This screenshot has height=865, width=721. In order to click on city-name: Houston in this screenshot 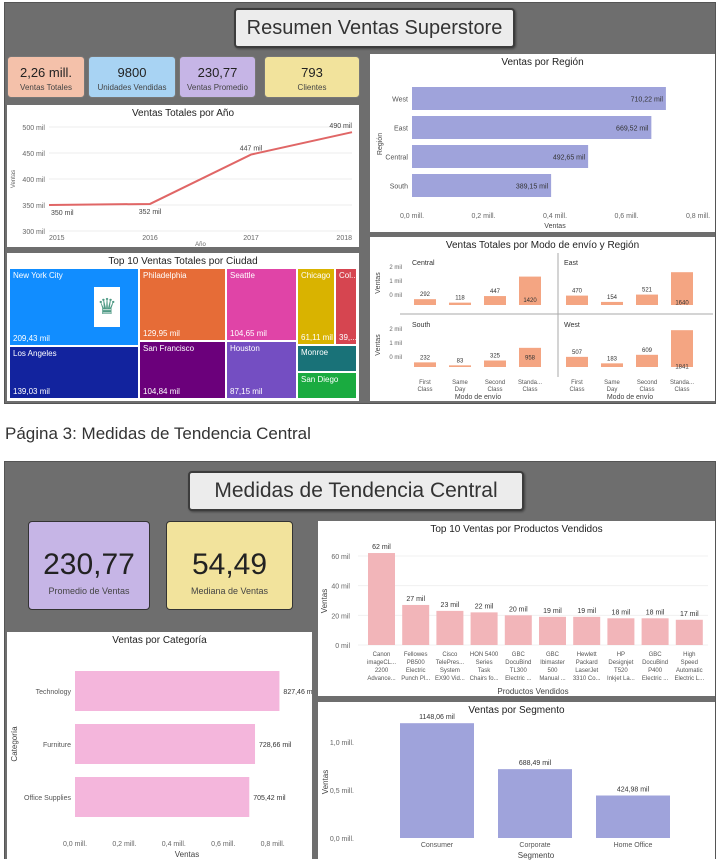, I will do `click(245, 348)`.